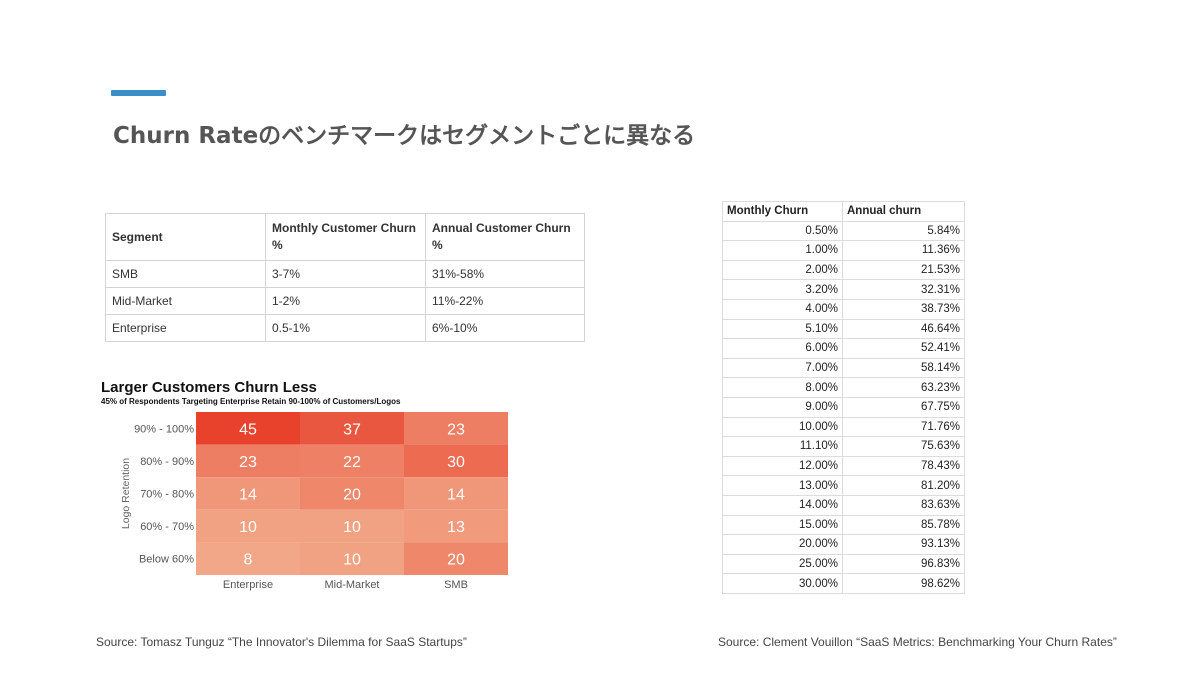 The height and width of the screenshot is (675, 1200). What do you see at coordinates (456, 585) in the screenshot?
I see `heatmap-x-tick-label: SMB` at bounding box center [456, 585].